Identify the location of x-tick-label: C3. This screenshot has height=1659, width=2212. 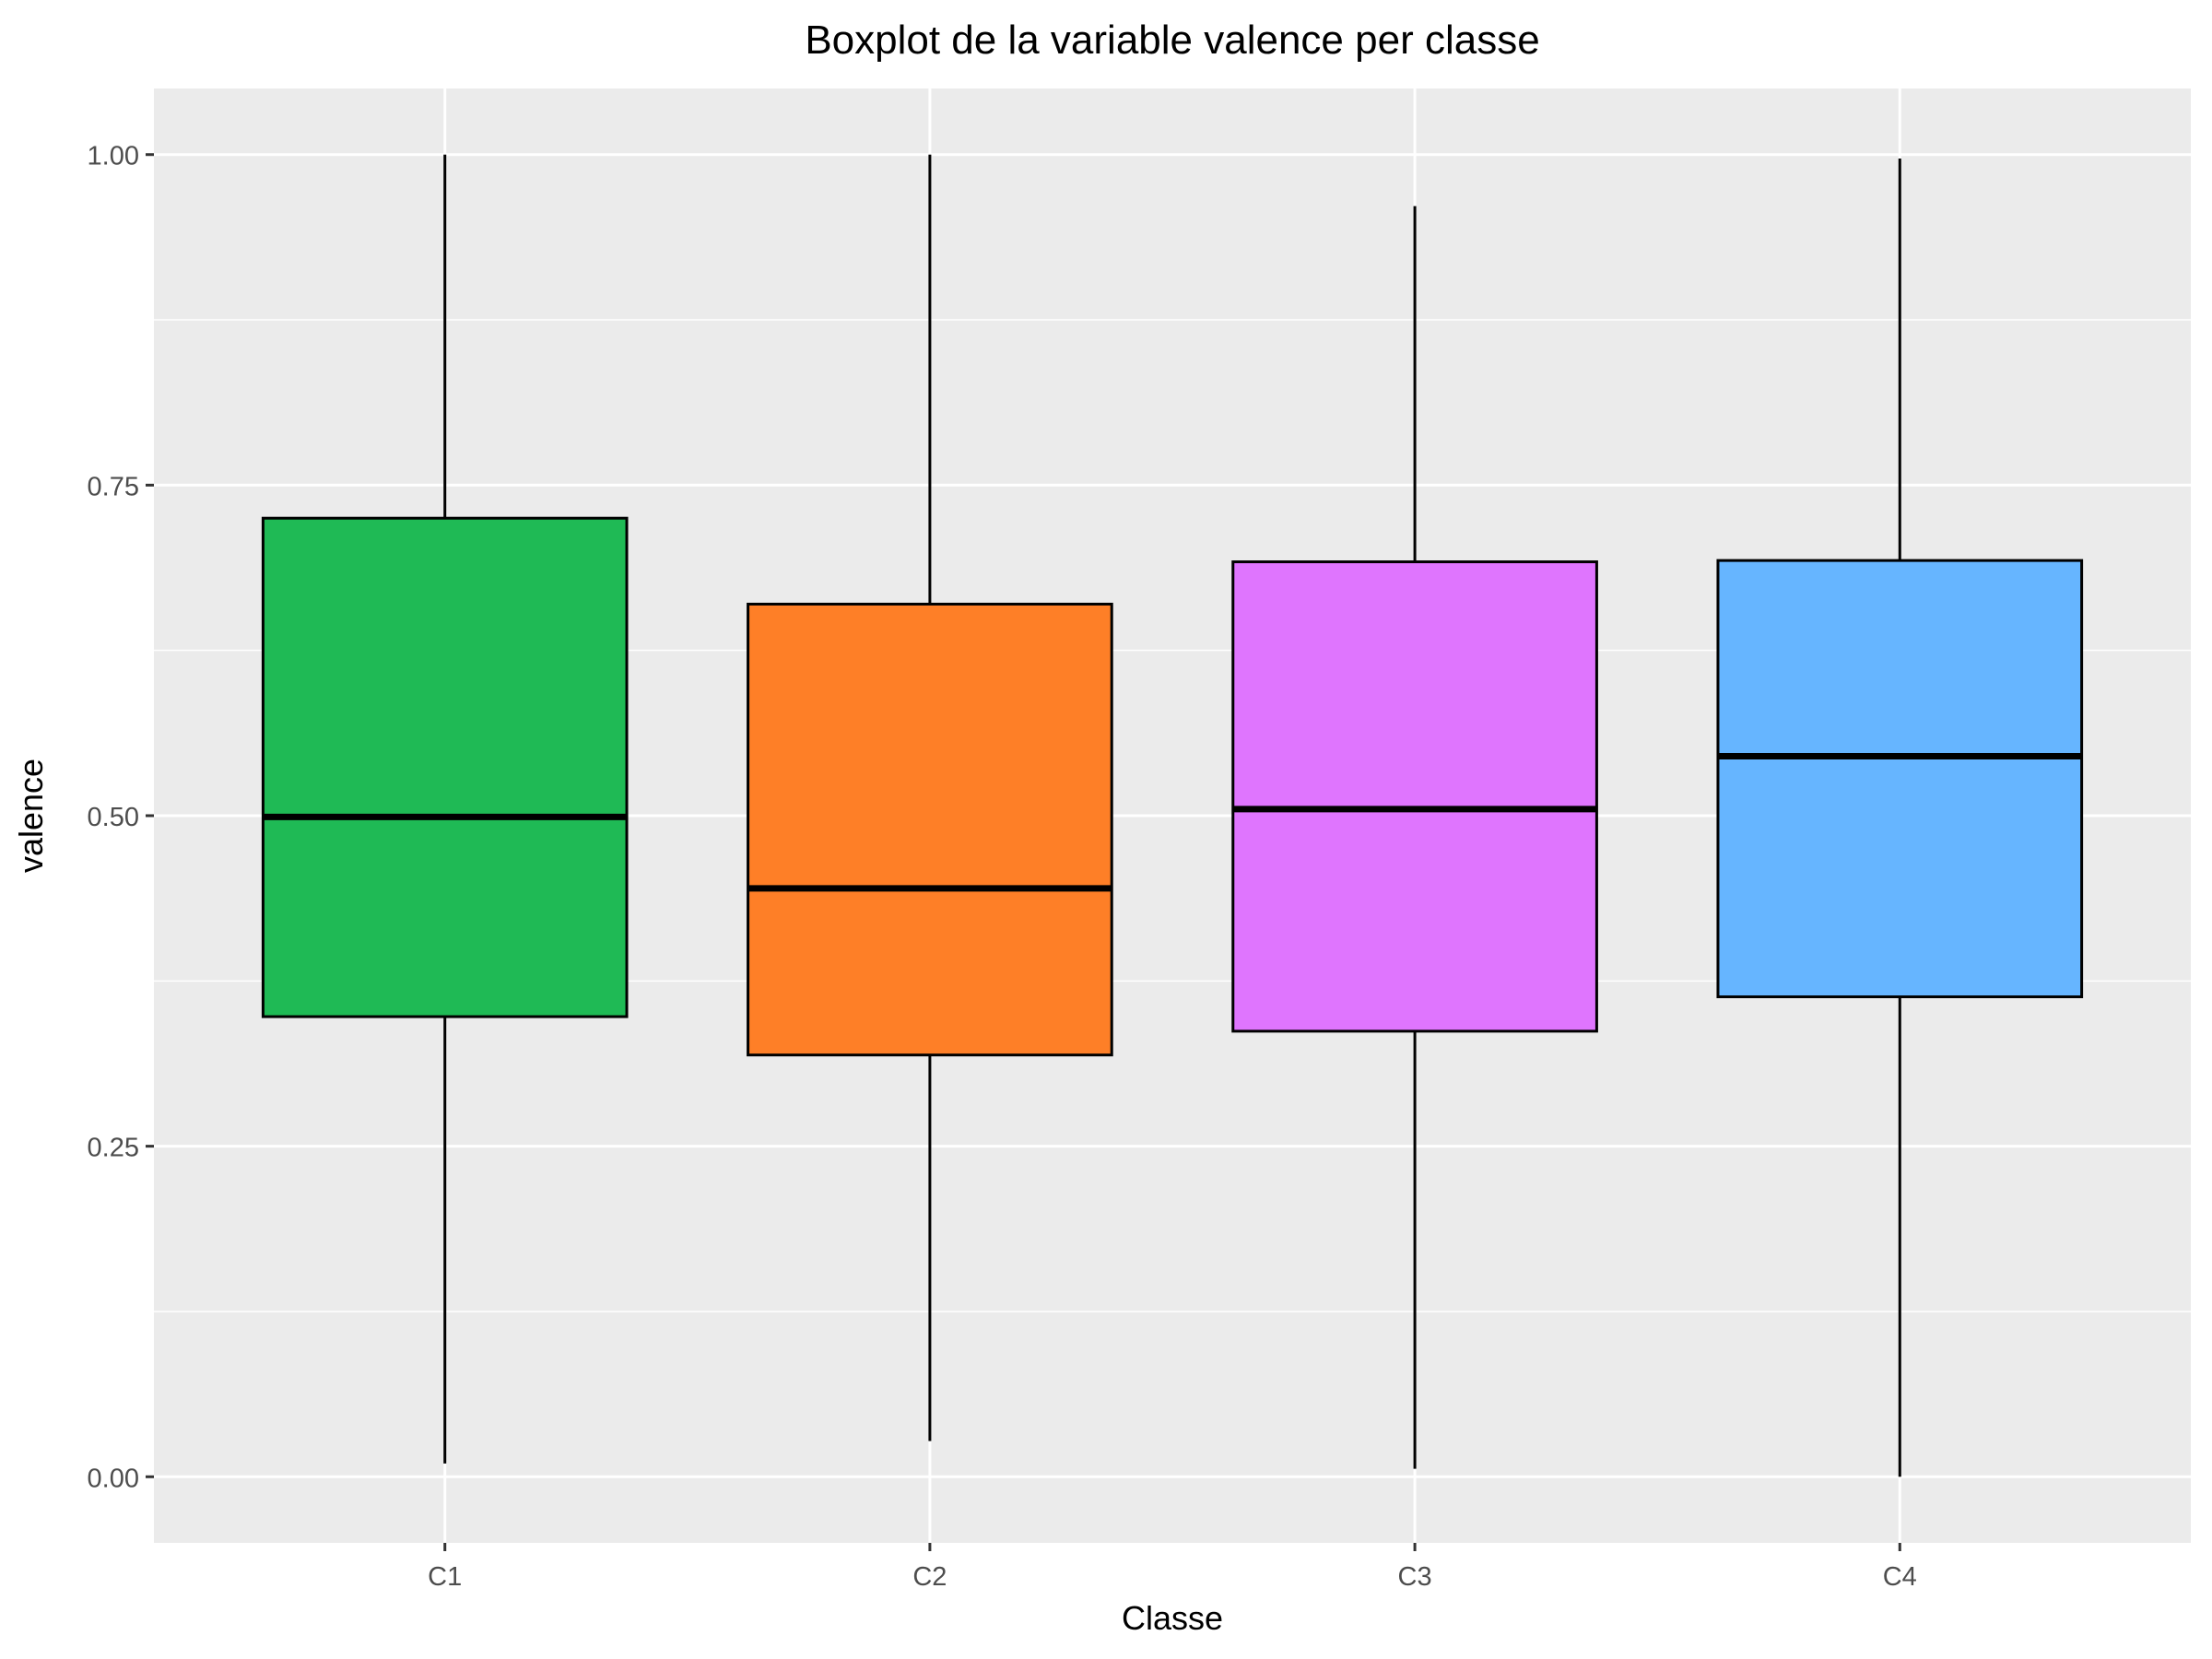
(1415, 1577).